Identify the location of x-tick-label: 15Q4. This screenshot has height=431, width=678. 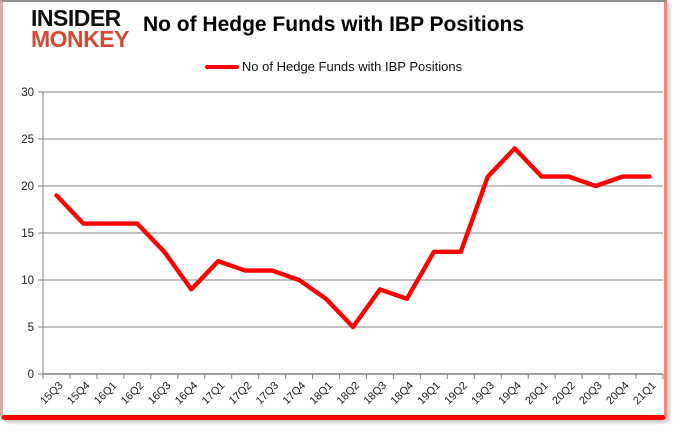
(79, 394).